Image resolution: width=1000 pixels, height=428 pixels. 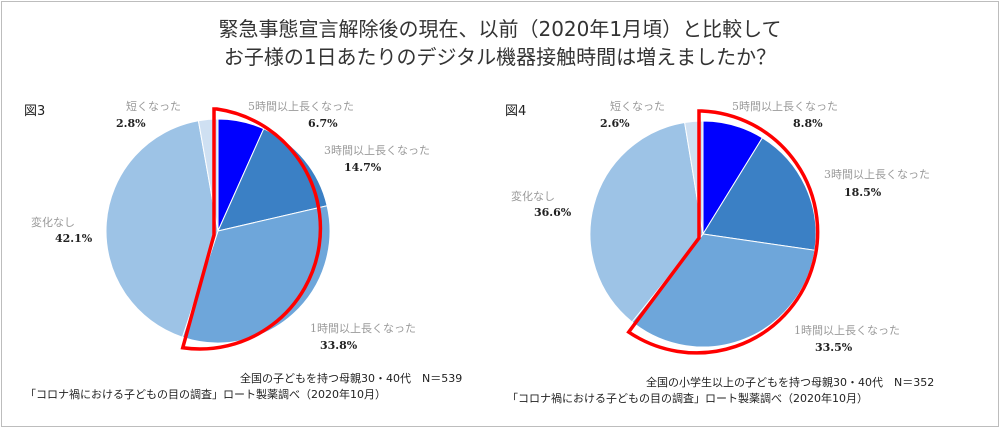 I want to click on fig4-highlight-outline, so click(x=723, y=232).